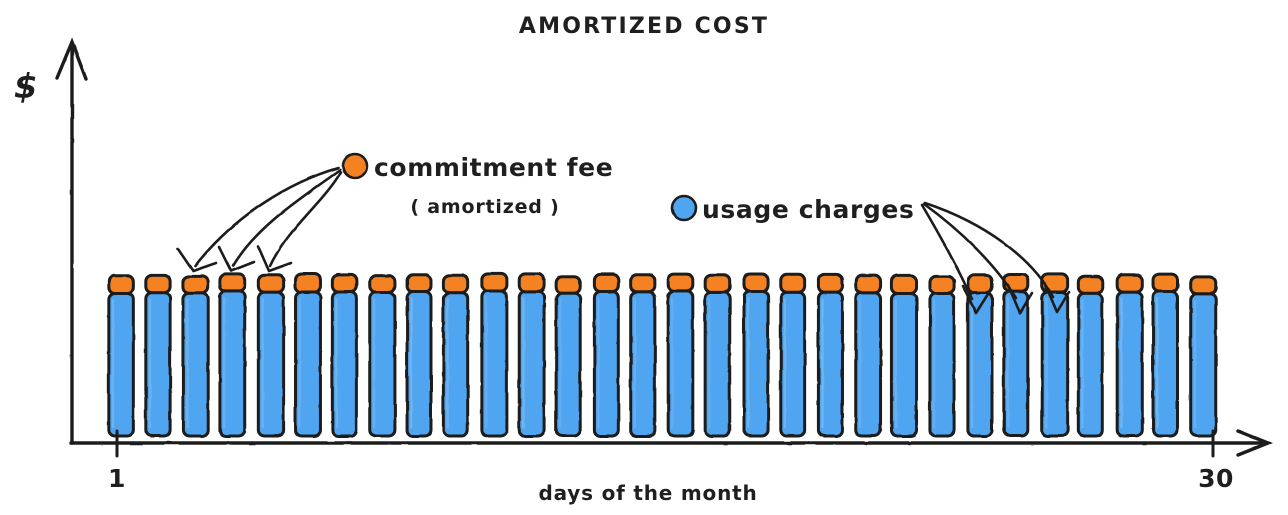  I want to click on commitment-fee-legend-sublabel: ( amortized ), so click(484, 207).